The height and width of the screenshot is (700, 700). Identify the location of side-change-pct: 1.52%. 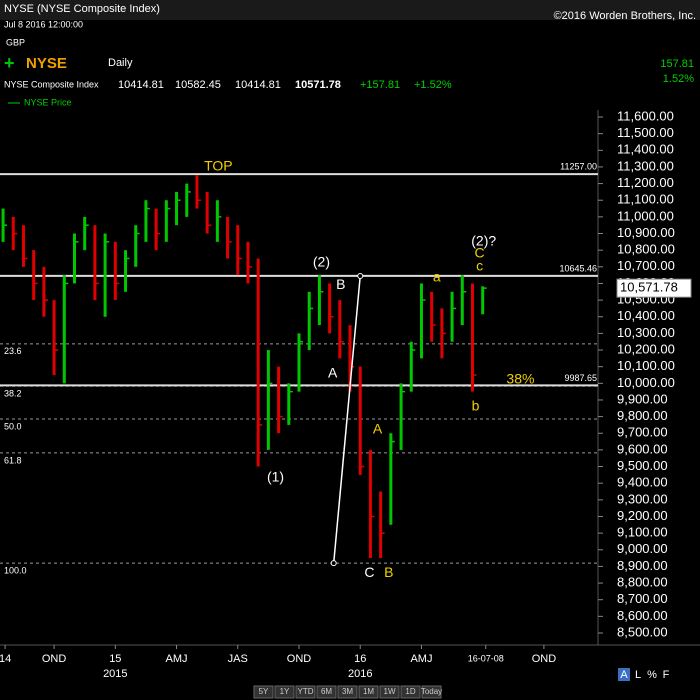
(678, 79).